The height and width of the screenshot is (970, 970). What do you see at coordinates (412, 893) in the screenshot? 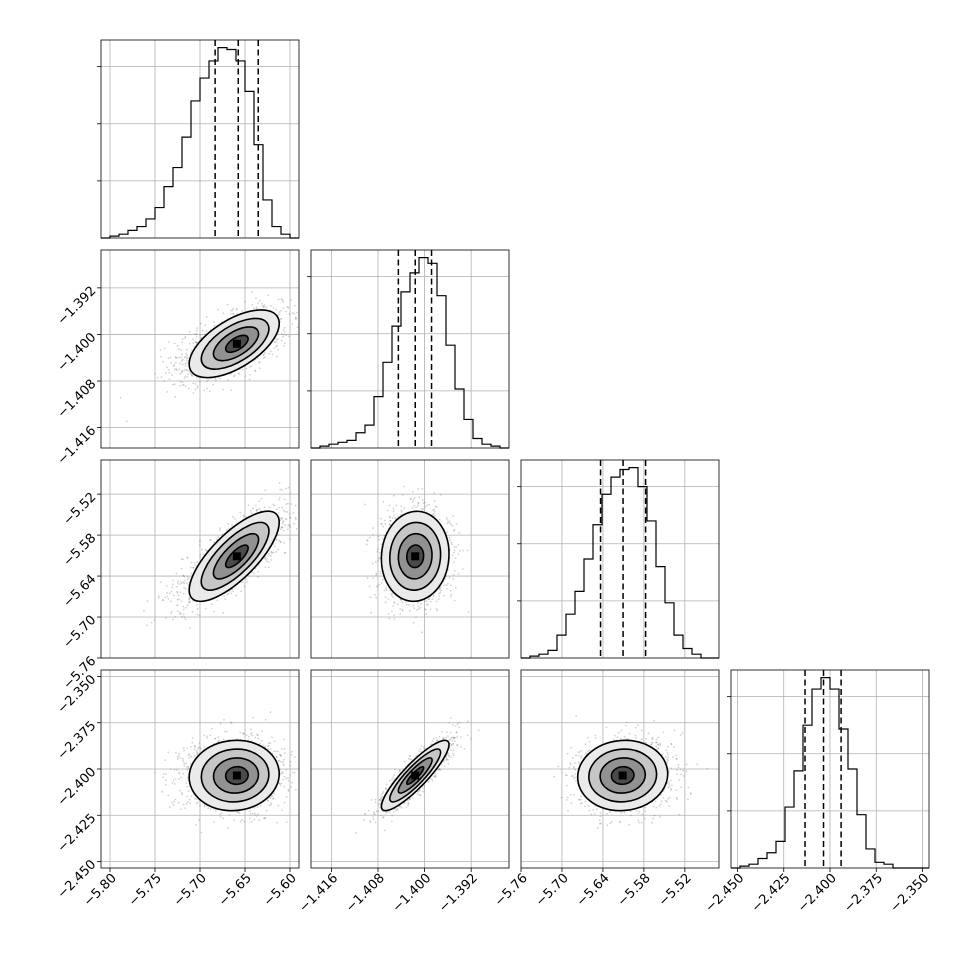
I see `x-tick-label: −1.400` at bounding box center [412, 893].